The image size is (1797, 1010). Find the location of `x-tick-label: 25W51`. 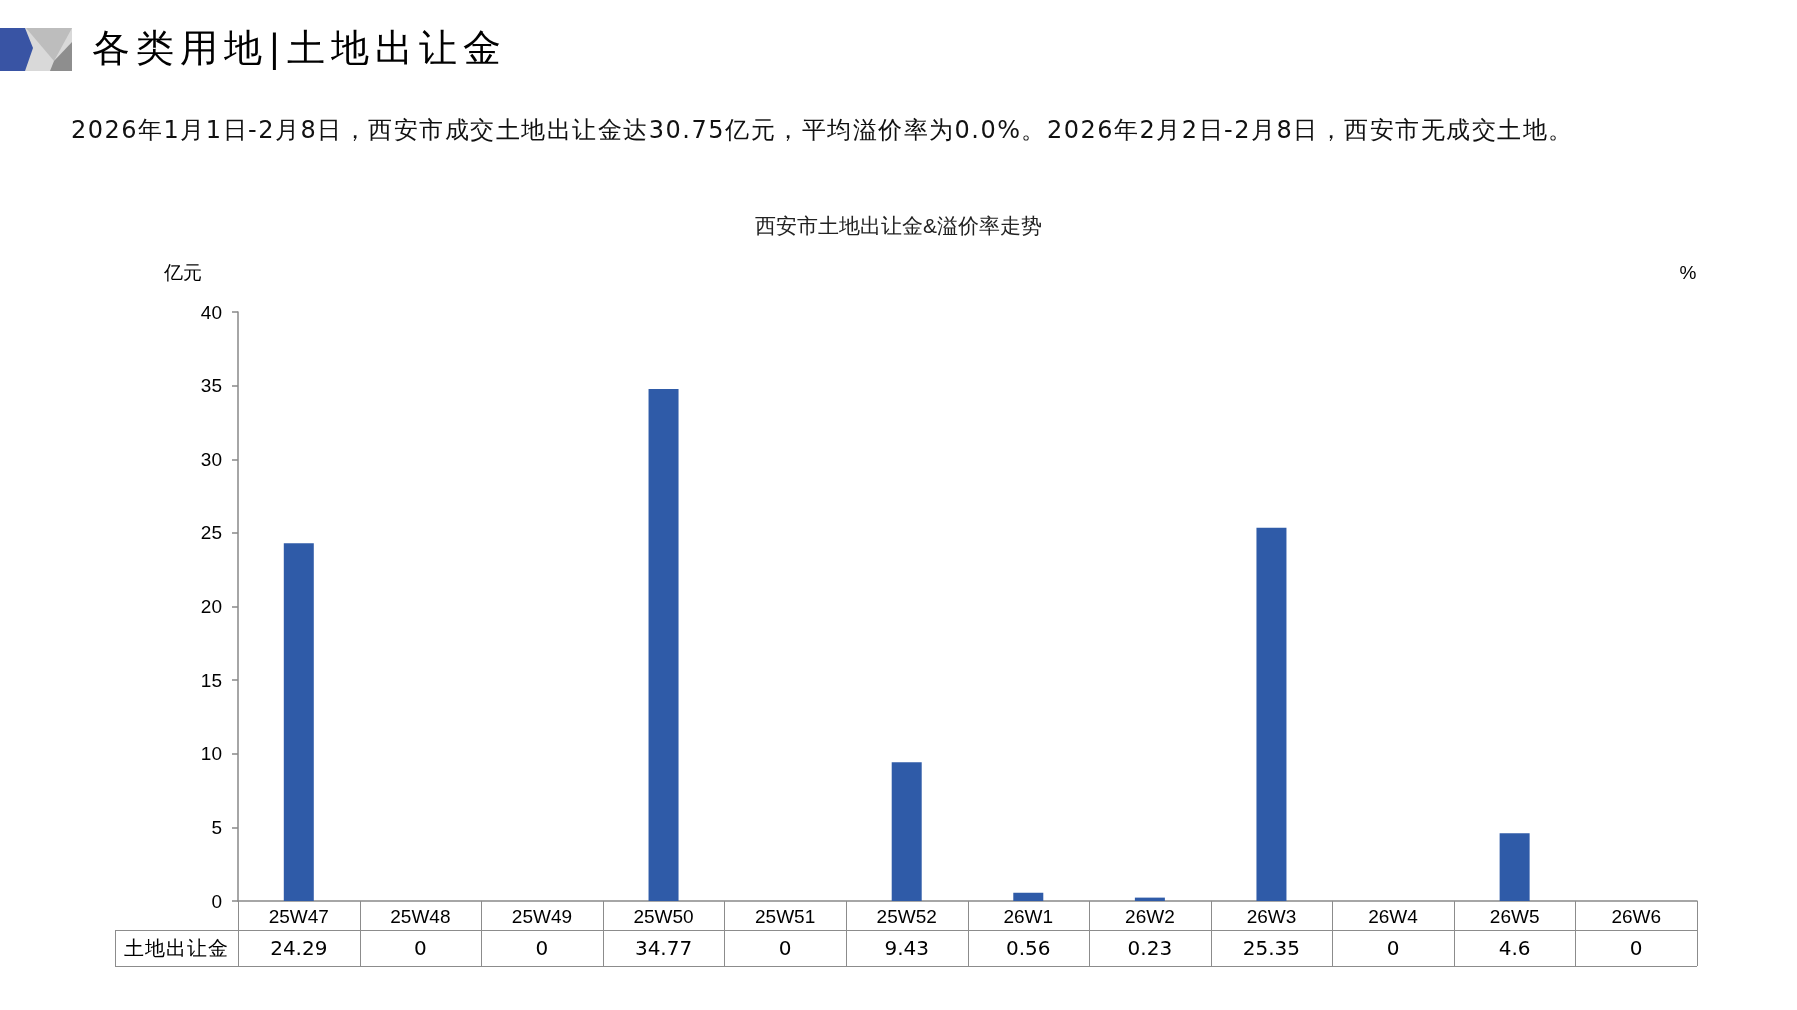

x-tick-label: 25W51 is located at coordinates (785, 916).